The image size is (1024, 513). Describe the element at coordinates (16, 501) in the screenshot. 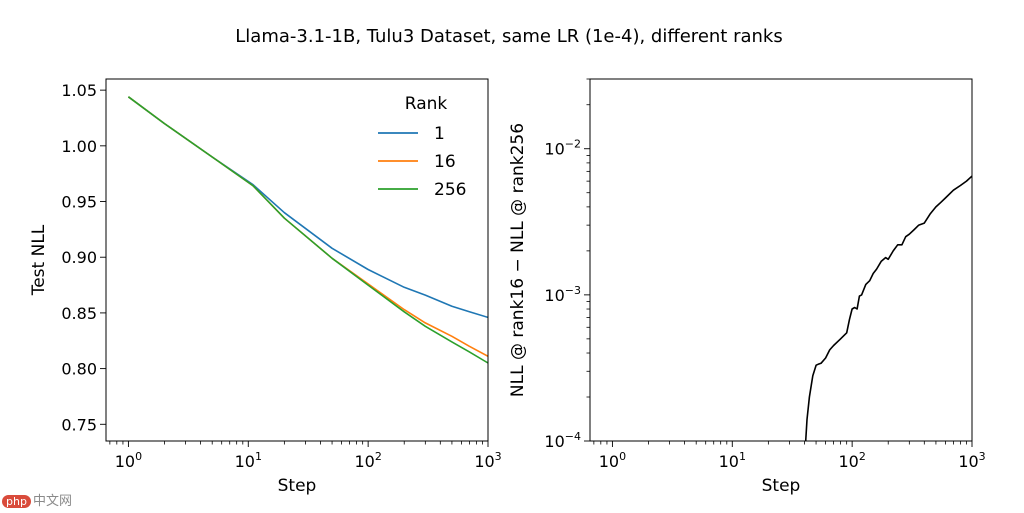

I see `watermark-badge: php` at that location.